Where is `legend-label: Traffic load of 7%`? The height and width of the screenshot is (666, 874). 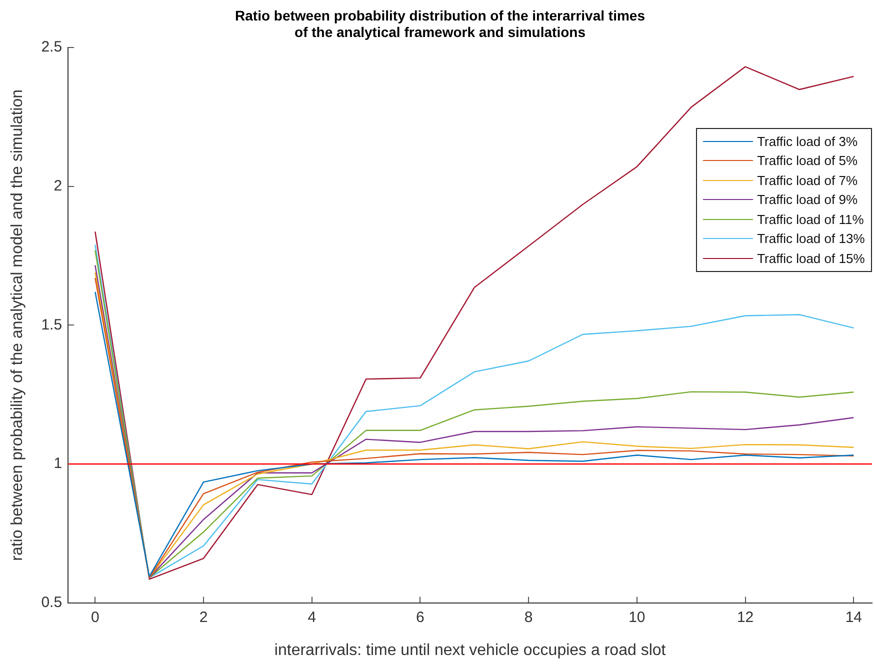 legend-label: Traffic load of 7% is located at coordinates (807, 181).